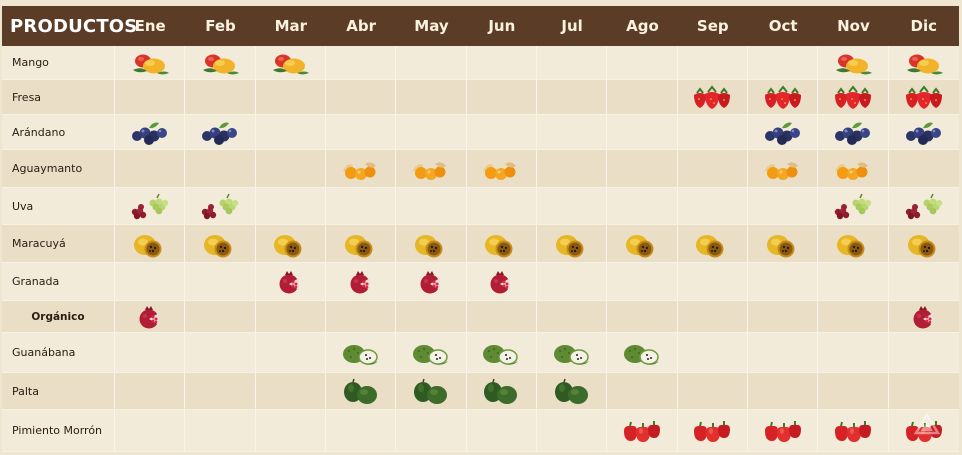  Describe the element at coordinates (480, 244) in the screenshot. I see `product-row-maracuya: Maracuyá` at that location.